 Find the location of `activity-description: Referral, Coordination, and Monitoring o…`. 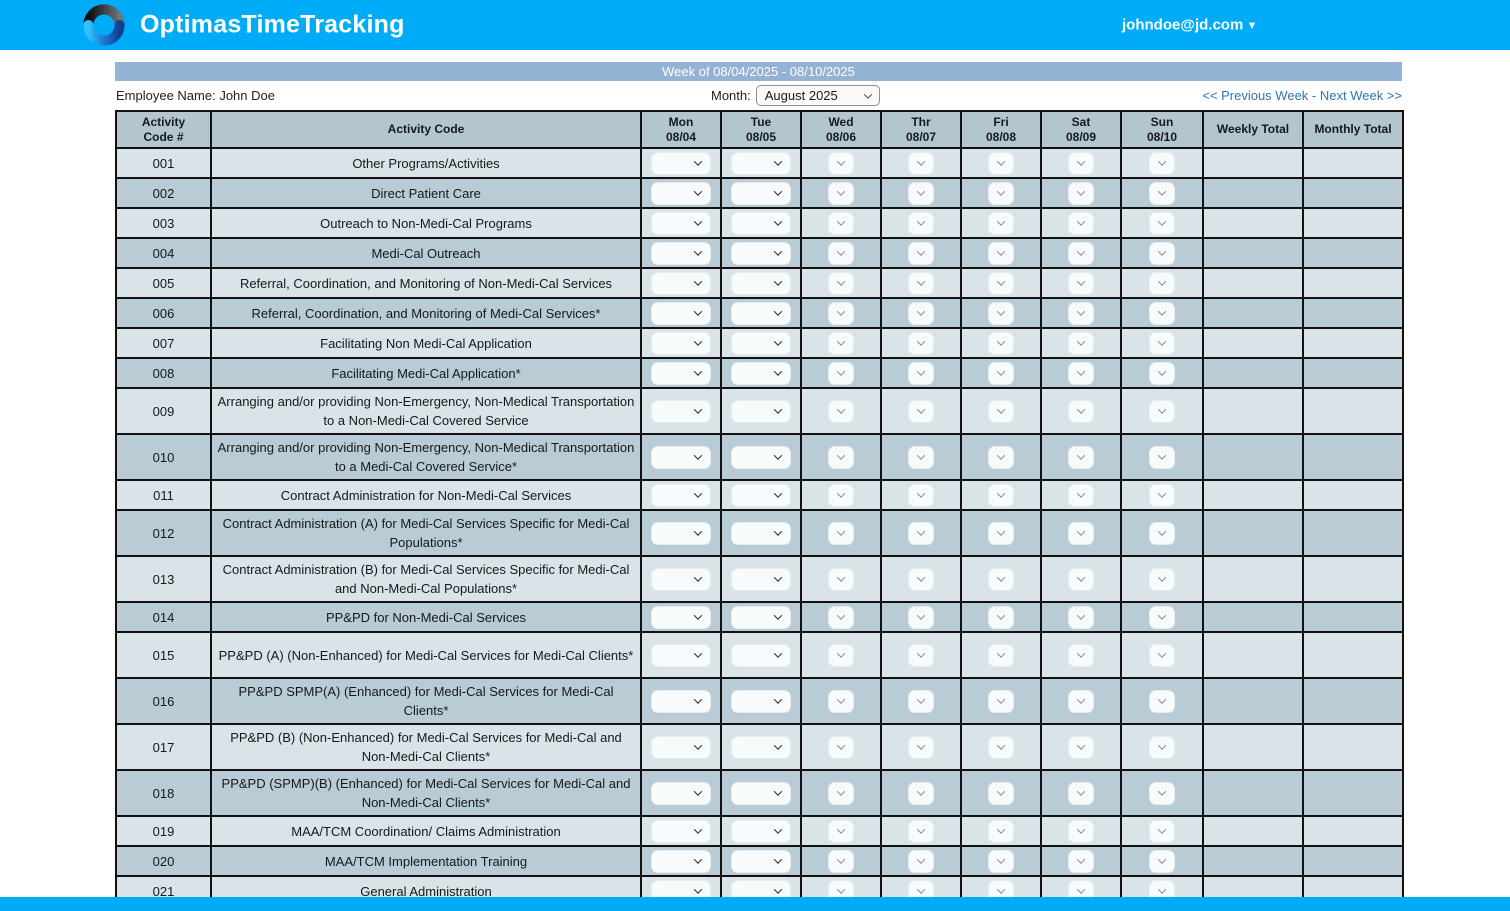

activity-description: Referral, Coordination, and Monitoring o… is located at coordinates (426, 313).